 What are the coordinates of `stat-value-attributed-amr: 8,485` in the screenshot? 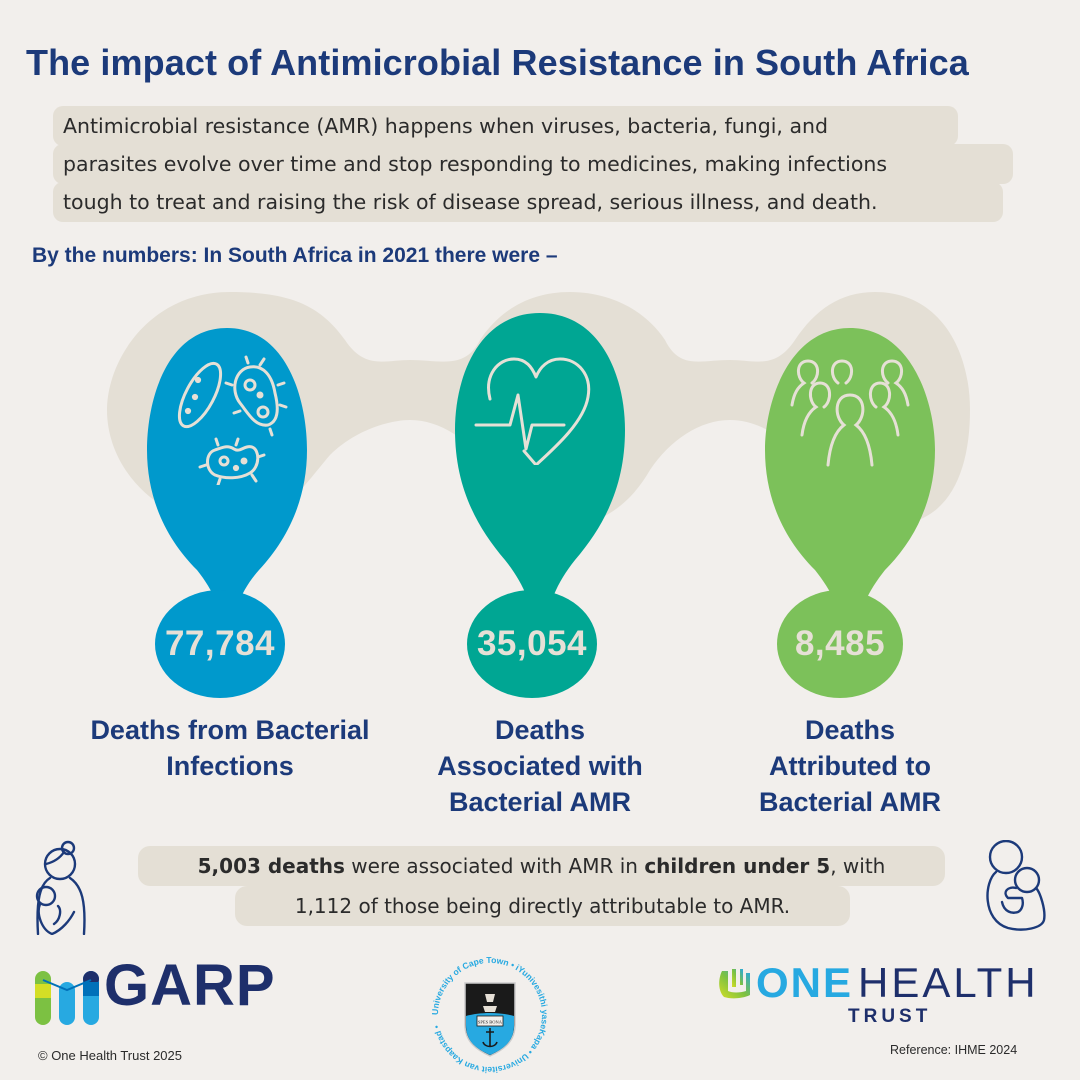 It's located at (840, 644).